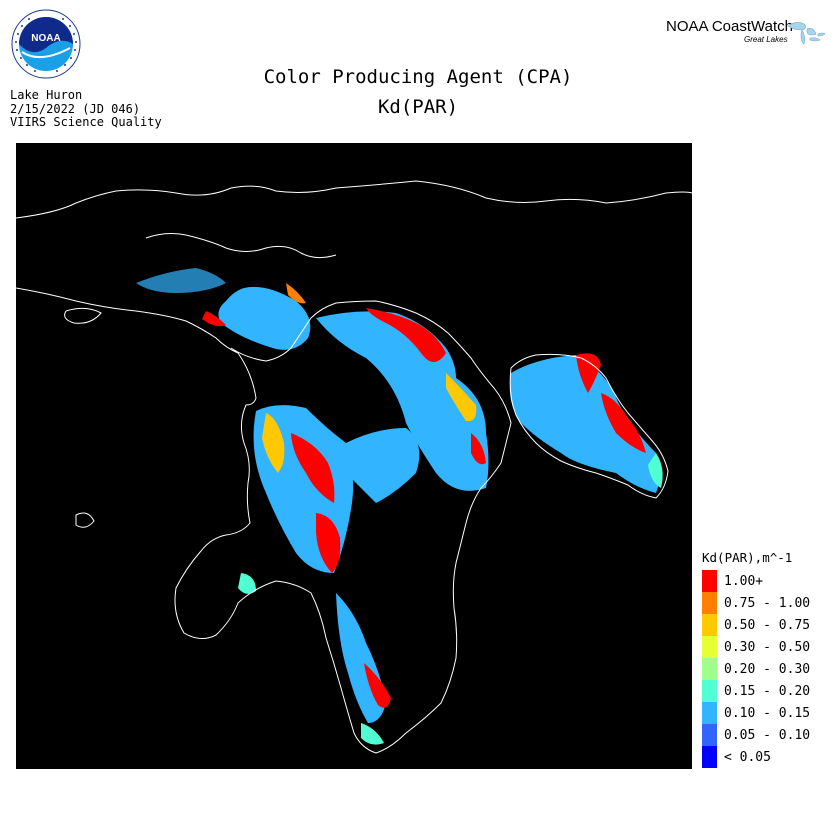 The height and width of the screenshot is (817, 836). Describe the element at coordinates (747, 557) in the screenshot. I see `legend-title: Kd(PAR),m^-1` at that location.